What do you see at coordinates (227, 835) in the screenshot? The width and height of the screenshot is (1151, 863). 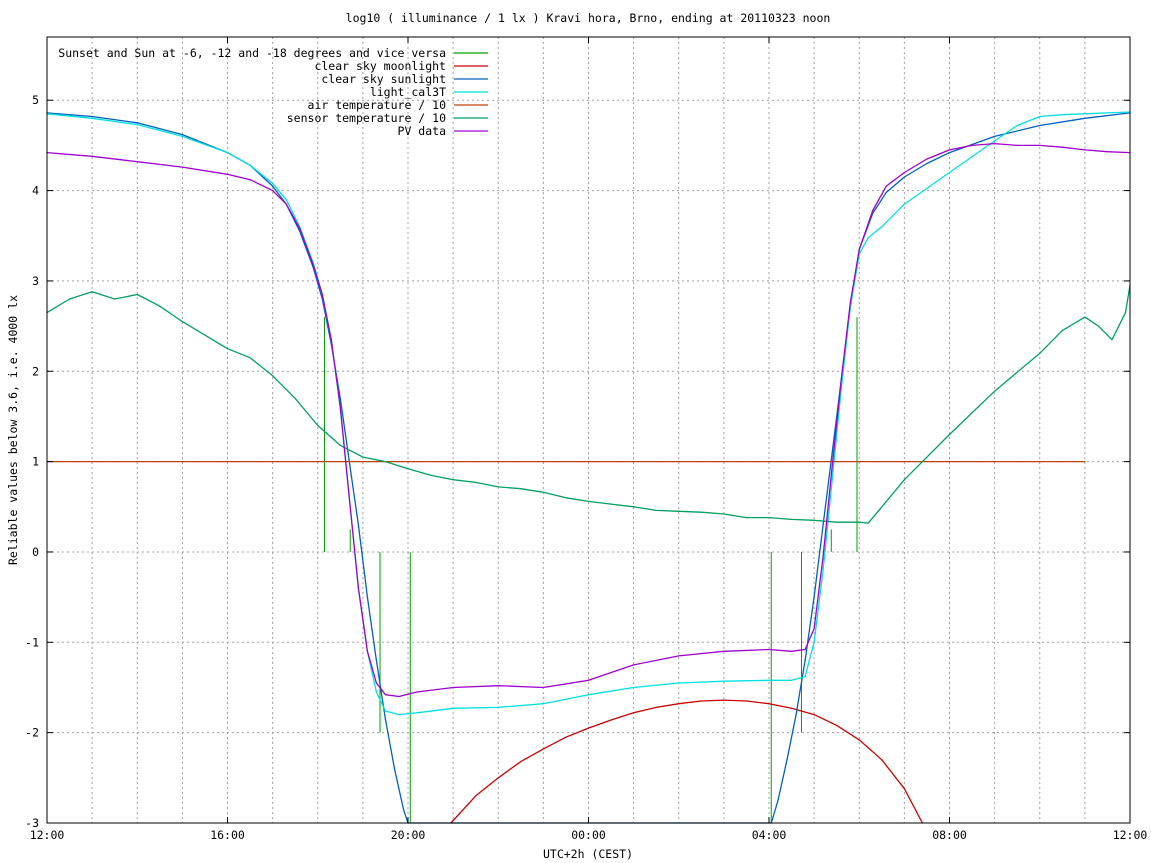 I see `x-tick-label: 16:00` at bounding box center [227, 835].